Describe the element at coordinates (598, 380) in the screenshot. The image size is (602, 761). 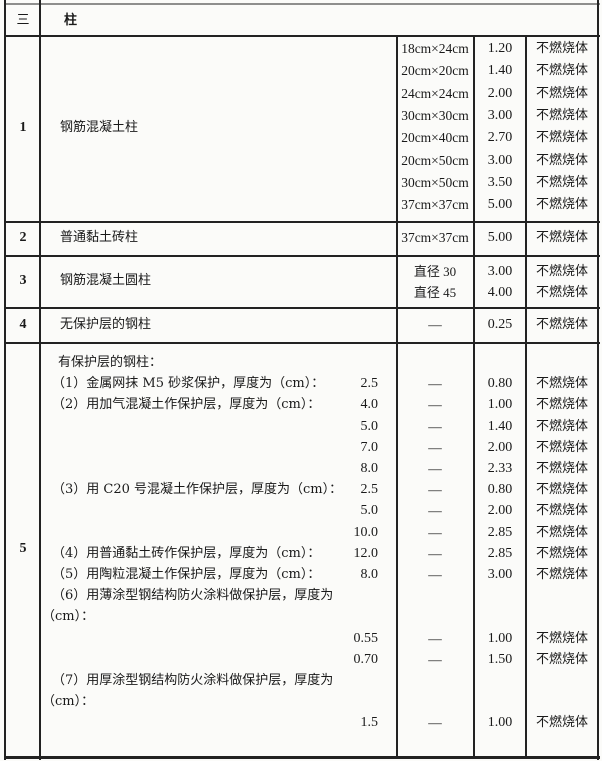
I see `right-border` at that location.